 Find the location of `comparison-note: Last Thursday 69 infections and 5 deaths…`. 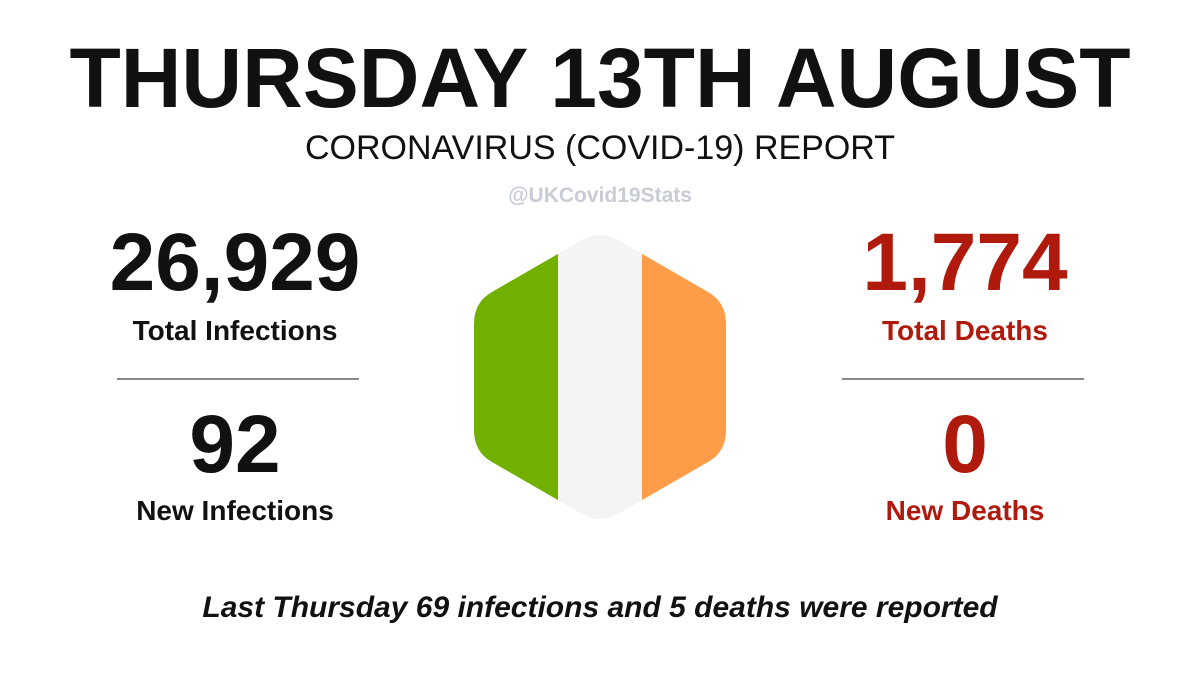

comparison-note: Last Thursday 69 infections and 5 deaths… is located at coordinates (600, 607).